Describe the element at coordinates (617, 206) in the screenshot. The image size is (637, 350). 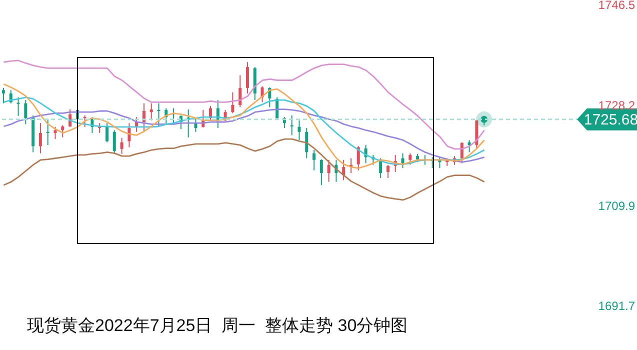
I see `y-tick-label: 1709.9` at that location.